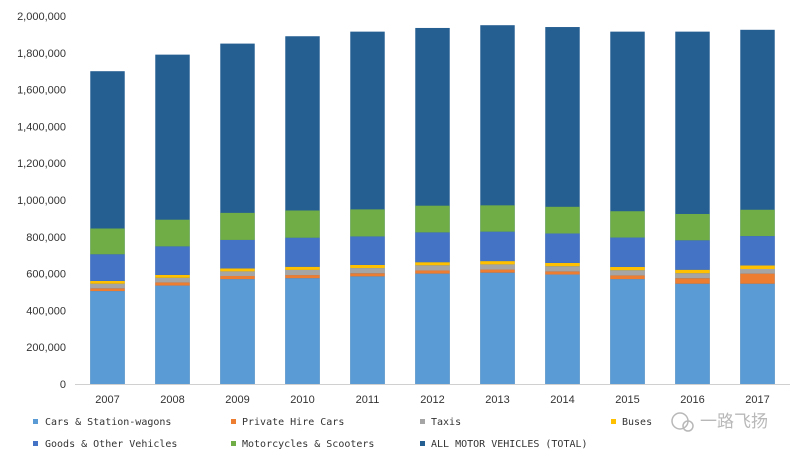 This screenshot has width=800, height=457. Describe the element at coordinates (734, 422) in the screenshot. I see `watermark-text: 一路飞扬` at that location.